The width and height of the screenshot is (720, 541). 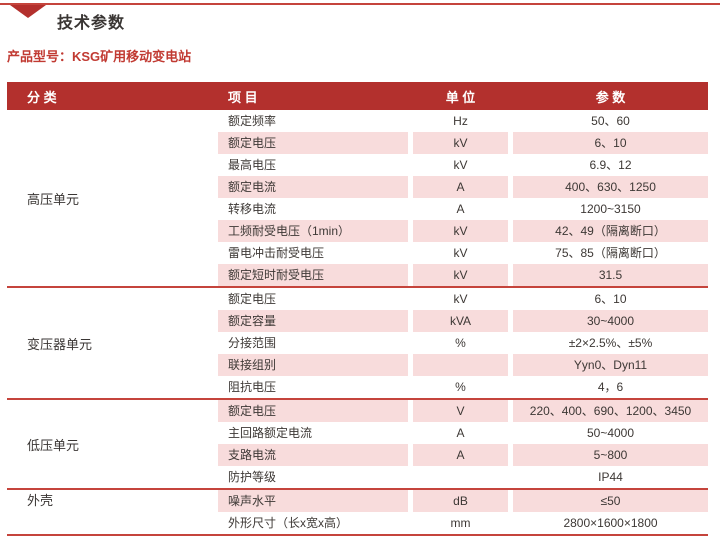 I want to click on value-cell: ±2×2.5%、±5%, so click(x=610, y=343).